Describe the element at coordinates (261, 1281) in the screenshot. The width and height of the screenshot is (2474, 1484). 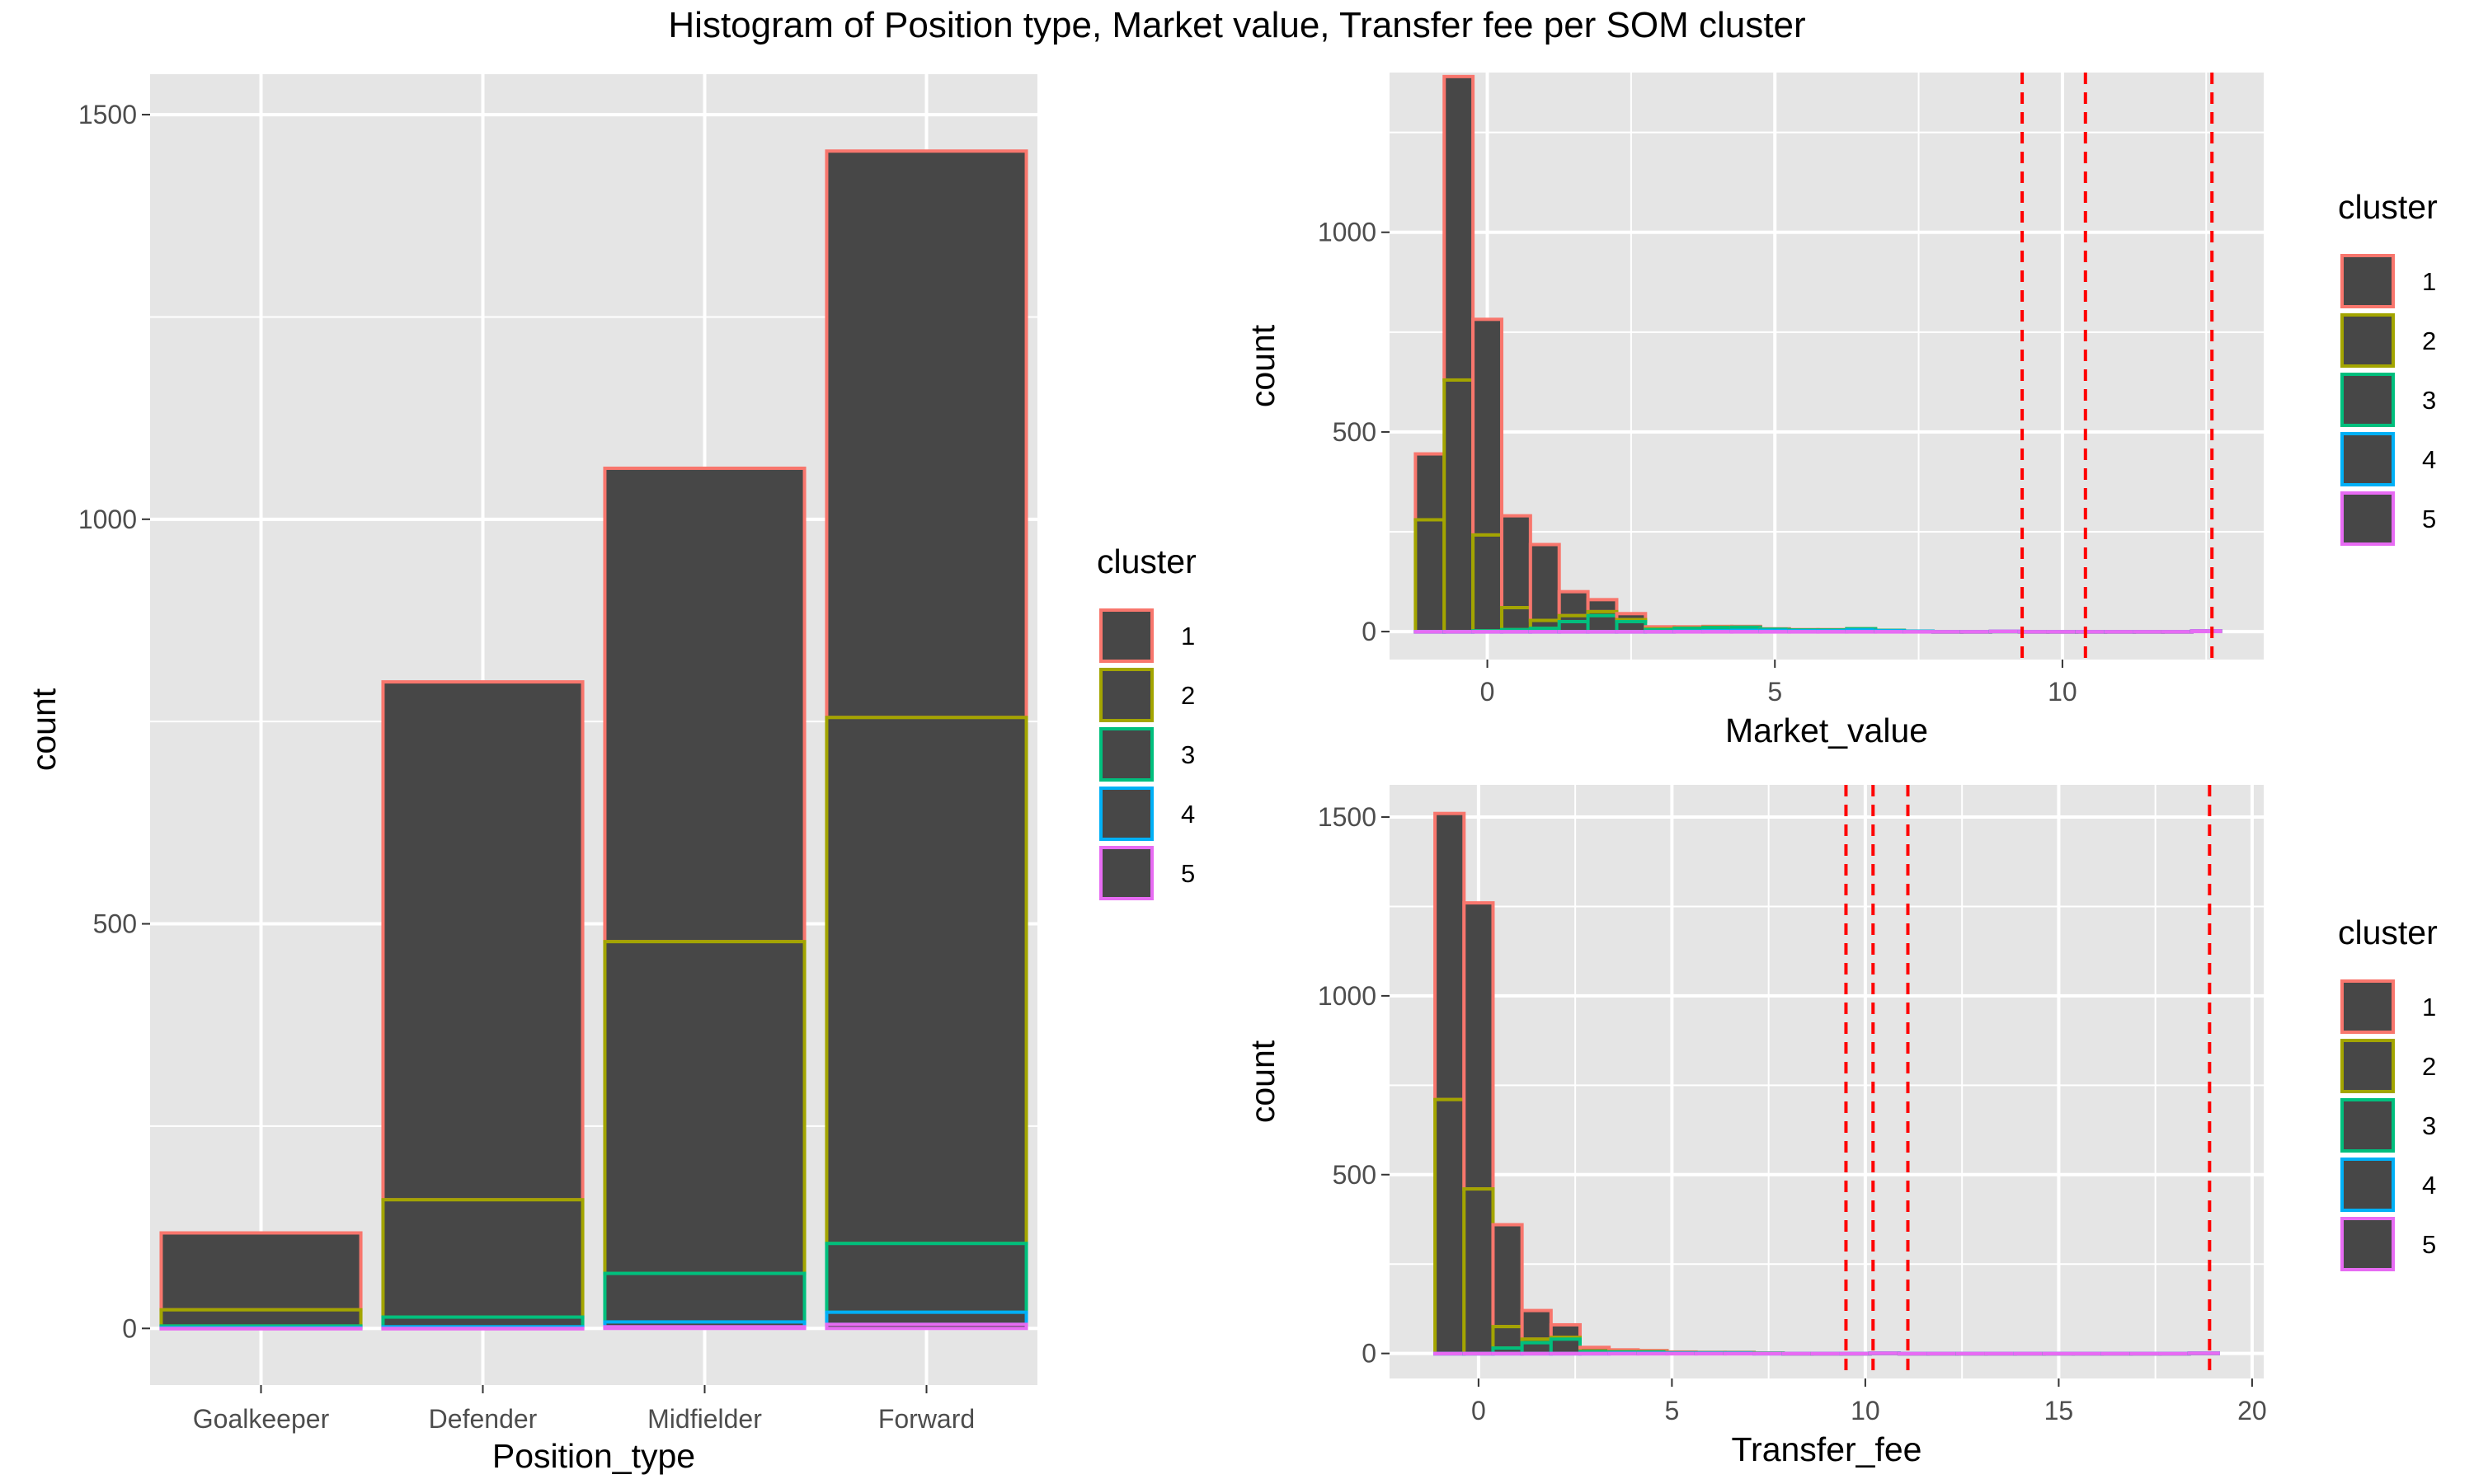
I see `bar-group-goalkeeper` at that location.